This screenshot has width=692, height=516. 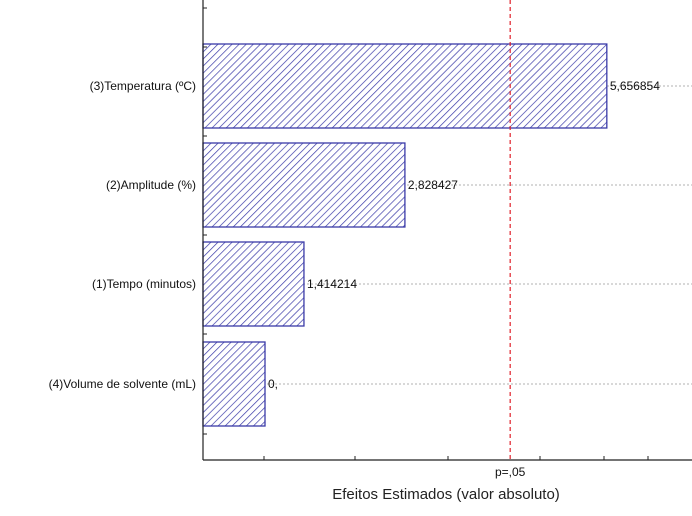 I want to click on p-value-label: p=,05, so click(x=510, y=472).